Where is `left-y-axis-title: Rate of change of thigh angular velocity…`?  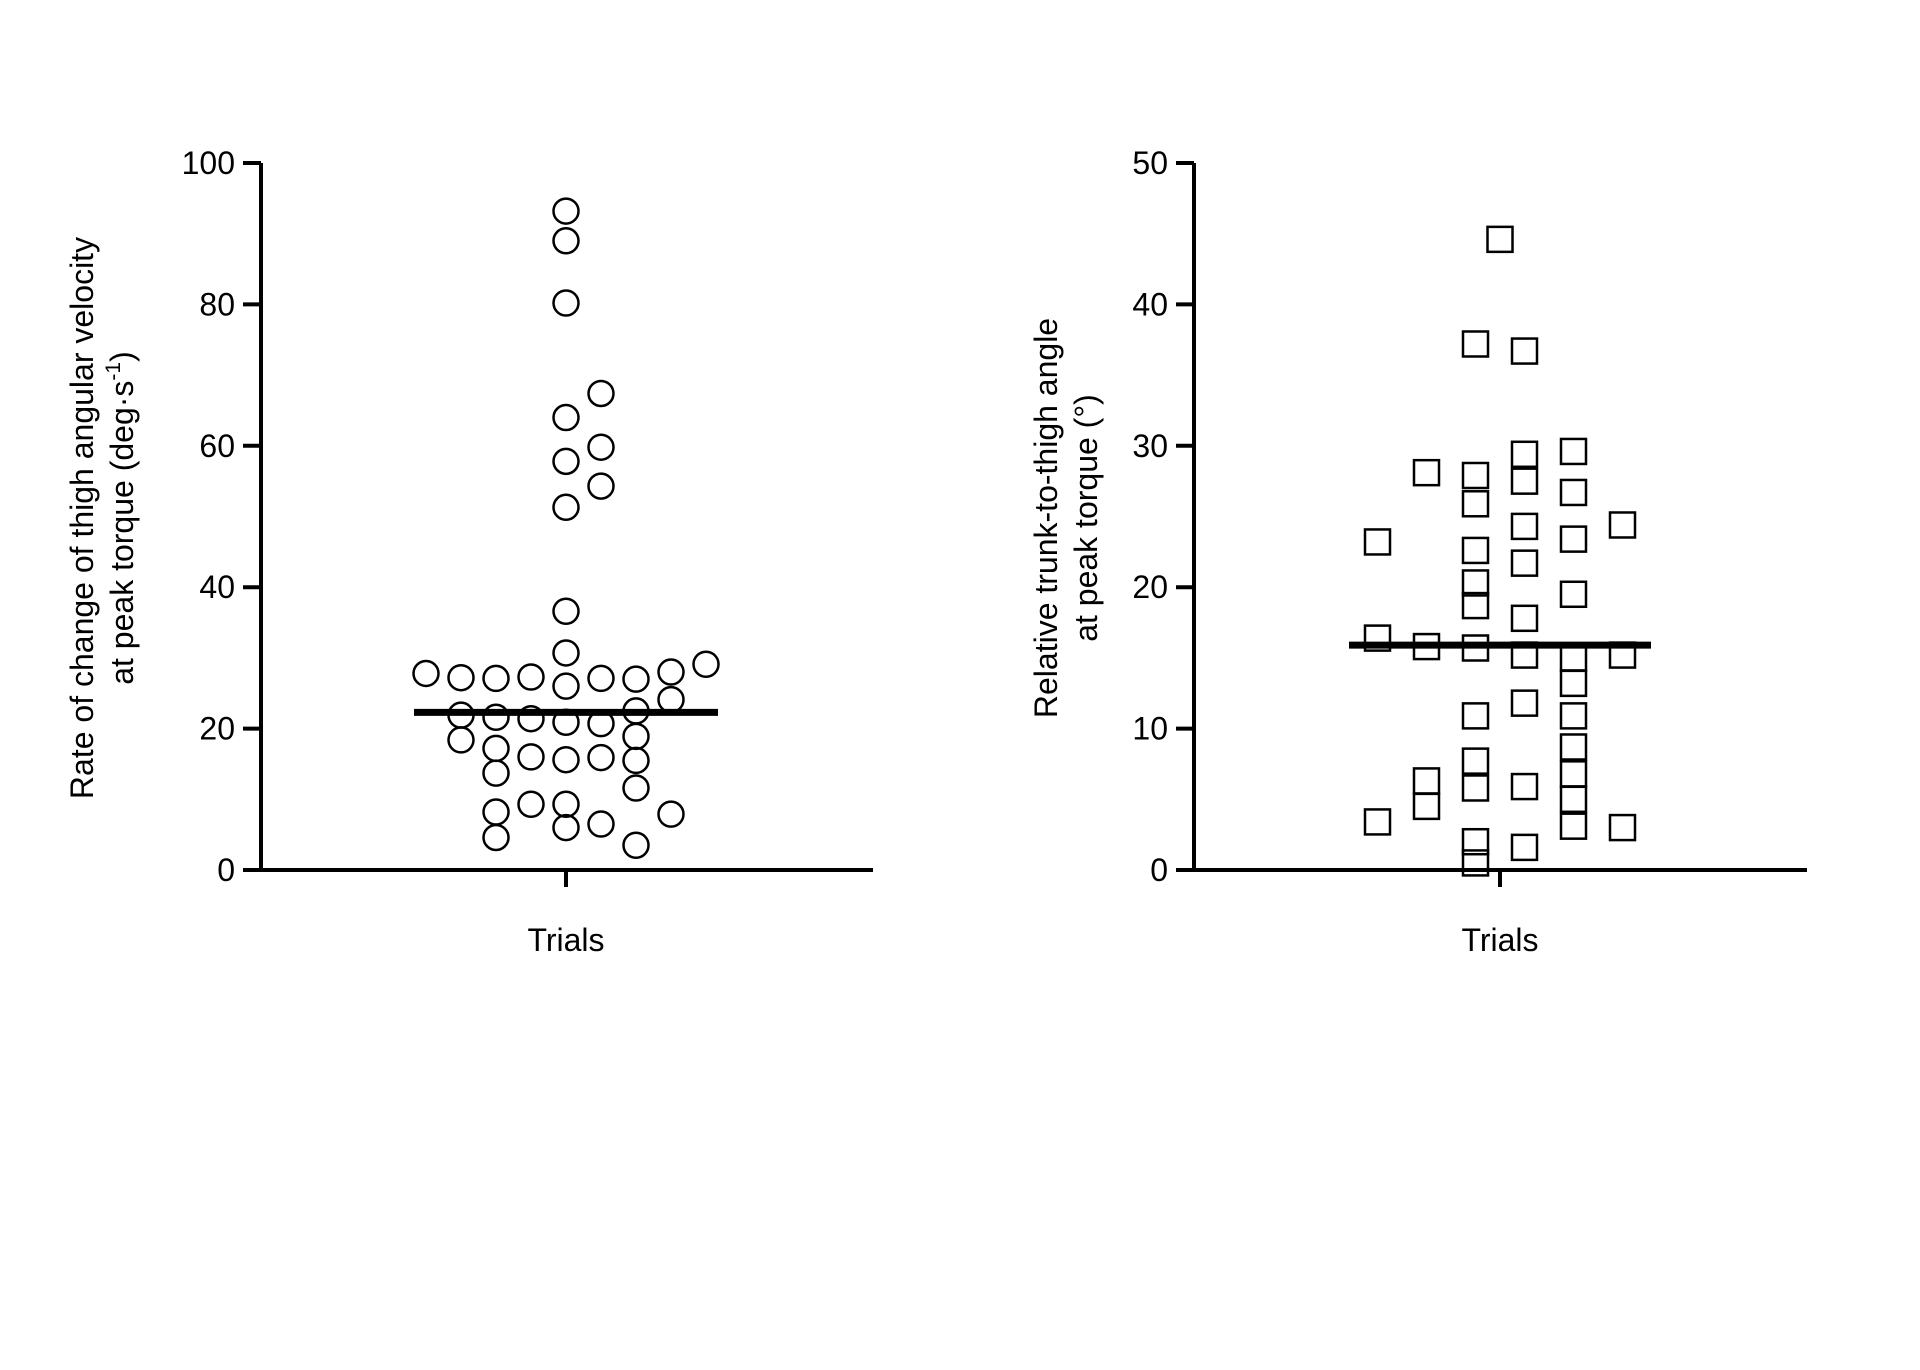
left-y-axis-title: Rate of change of thigh angular velocity… is located at coordinates (102, 518).